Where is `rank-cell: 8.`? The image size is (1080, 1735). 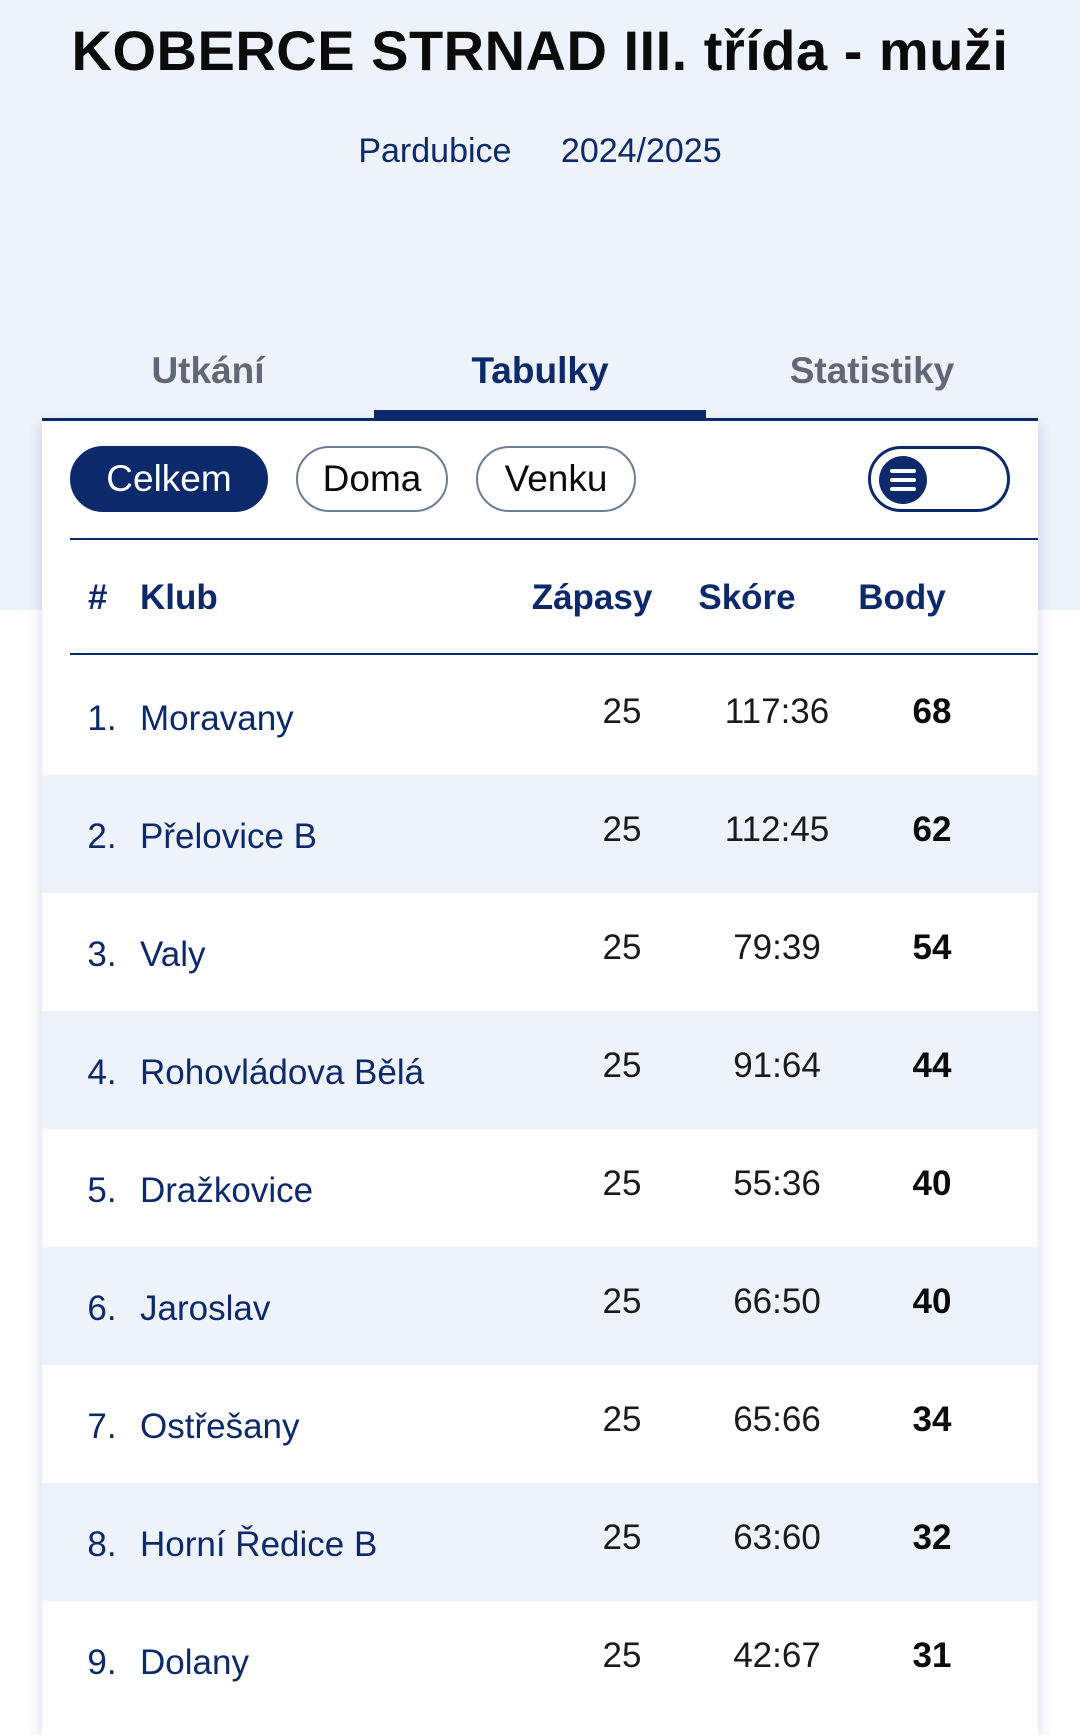
rank-cell: 8. is located at coordinates (102, 1544).